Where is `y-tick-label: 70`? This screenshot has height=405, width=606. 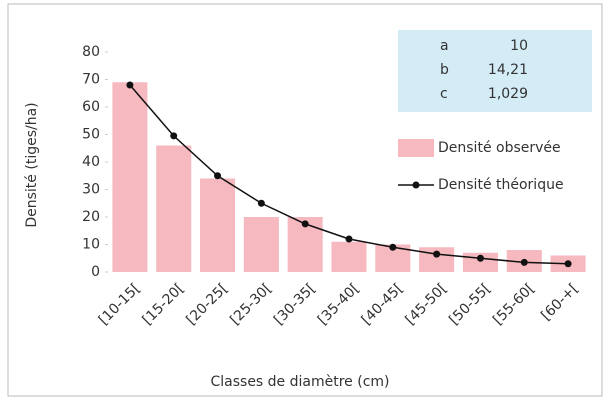
y-tick-label: 70 is located at coordinates (91, 80).